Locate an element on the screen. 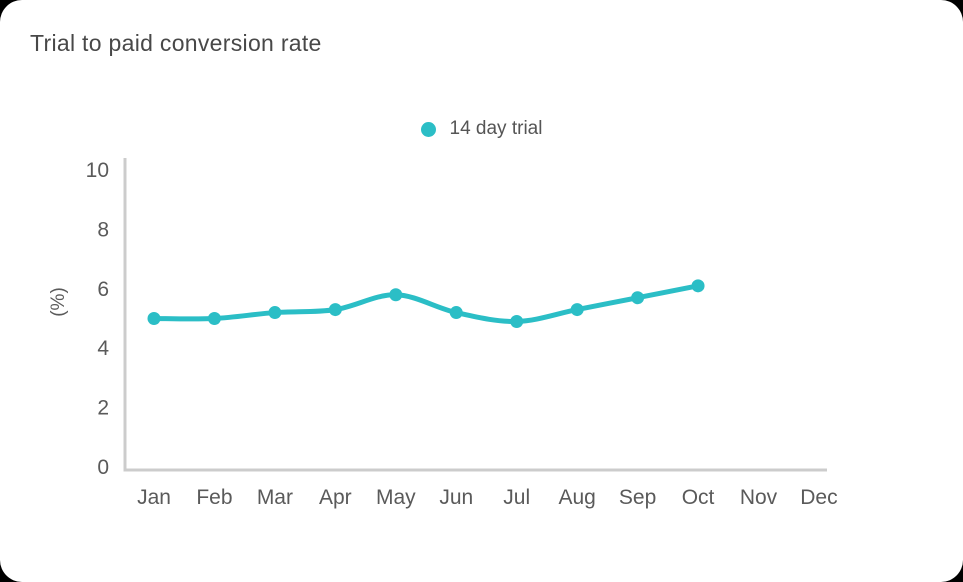  legend: 14 day trial is located at coordinates (481, 129).